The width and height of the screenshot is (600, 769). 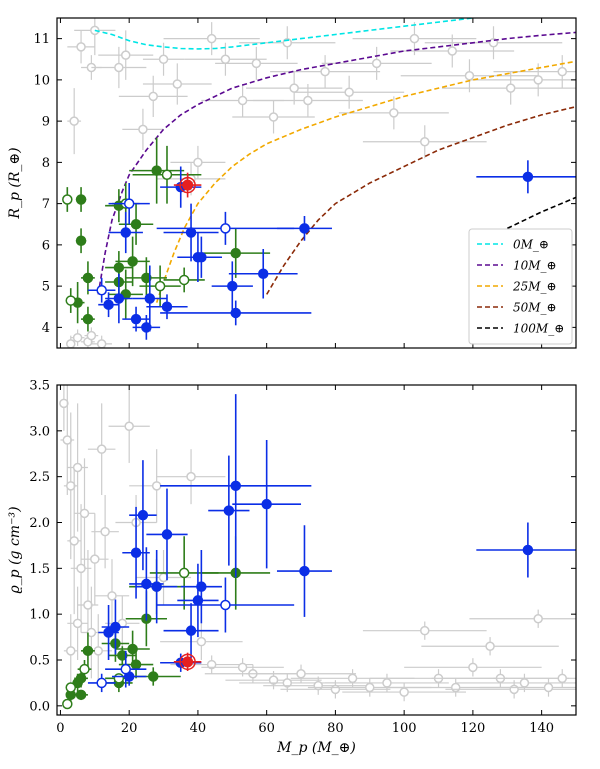 What do you see at coordinates (187, 662) in the screenshot?
I see `marker-ring` at bounding box center [187, 662].